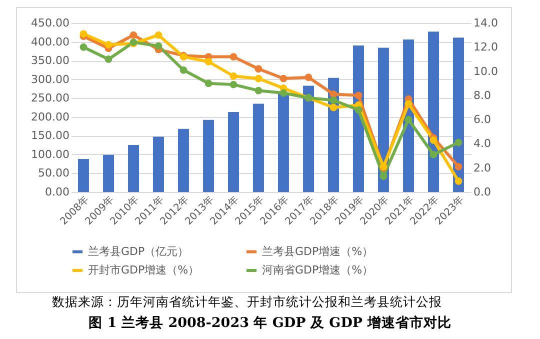  What do you see at coordinates (318, 251) in the screenshot?
I see `legend-label: 兰考县GDP增速（%）` at bounding box center [318, 251].